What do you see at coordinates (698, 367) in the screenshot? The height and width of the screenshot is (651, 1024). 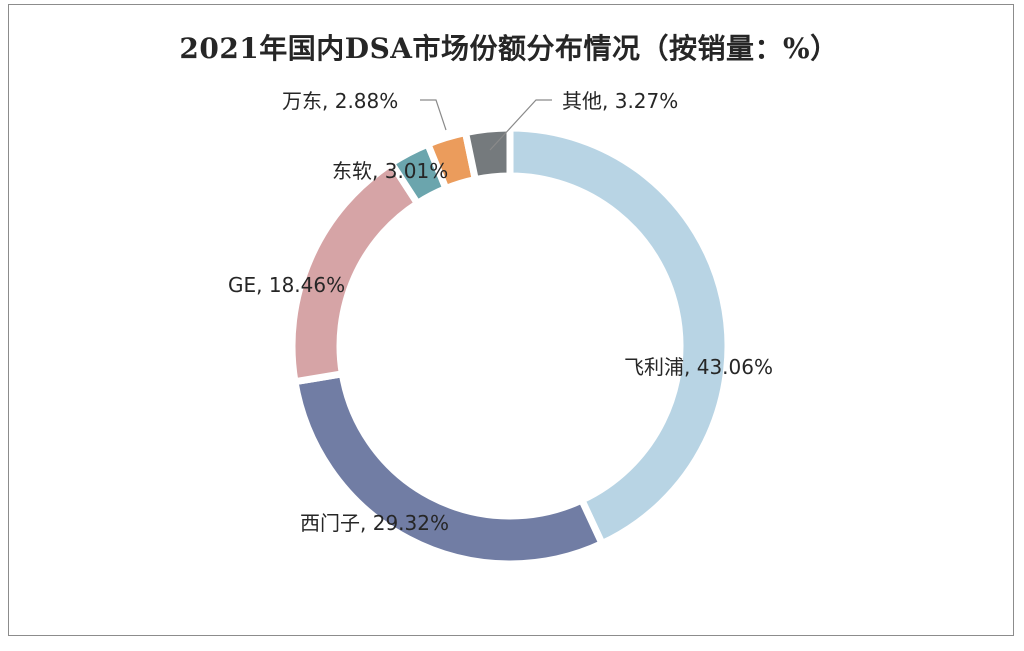 I see `slice-label-0: 飞利浦, 43.06%` at bounding box center [698, 367].